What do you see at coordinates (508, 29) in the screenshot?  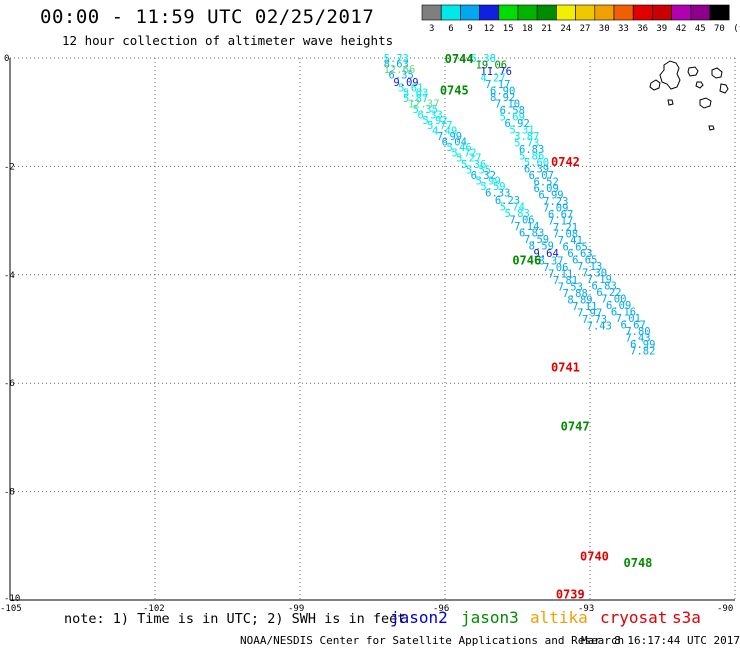 I see `colorbar-label: 15` at bounding box center [508, 29].